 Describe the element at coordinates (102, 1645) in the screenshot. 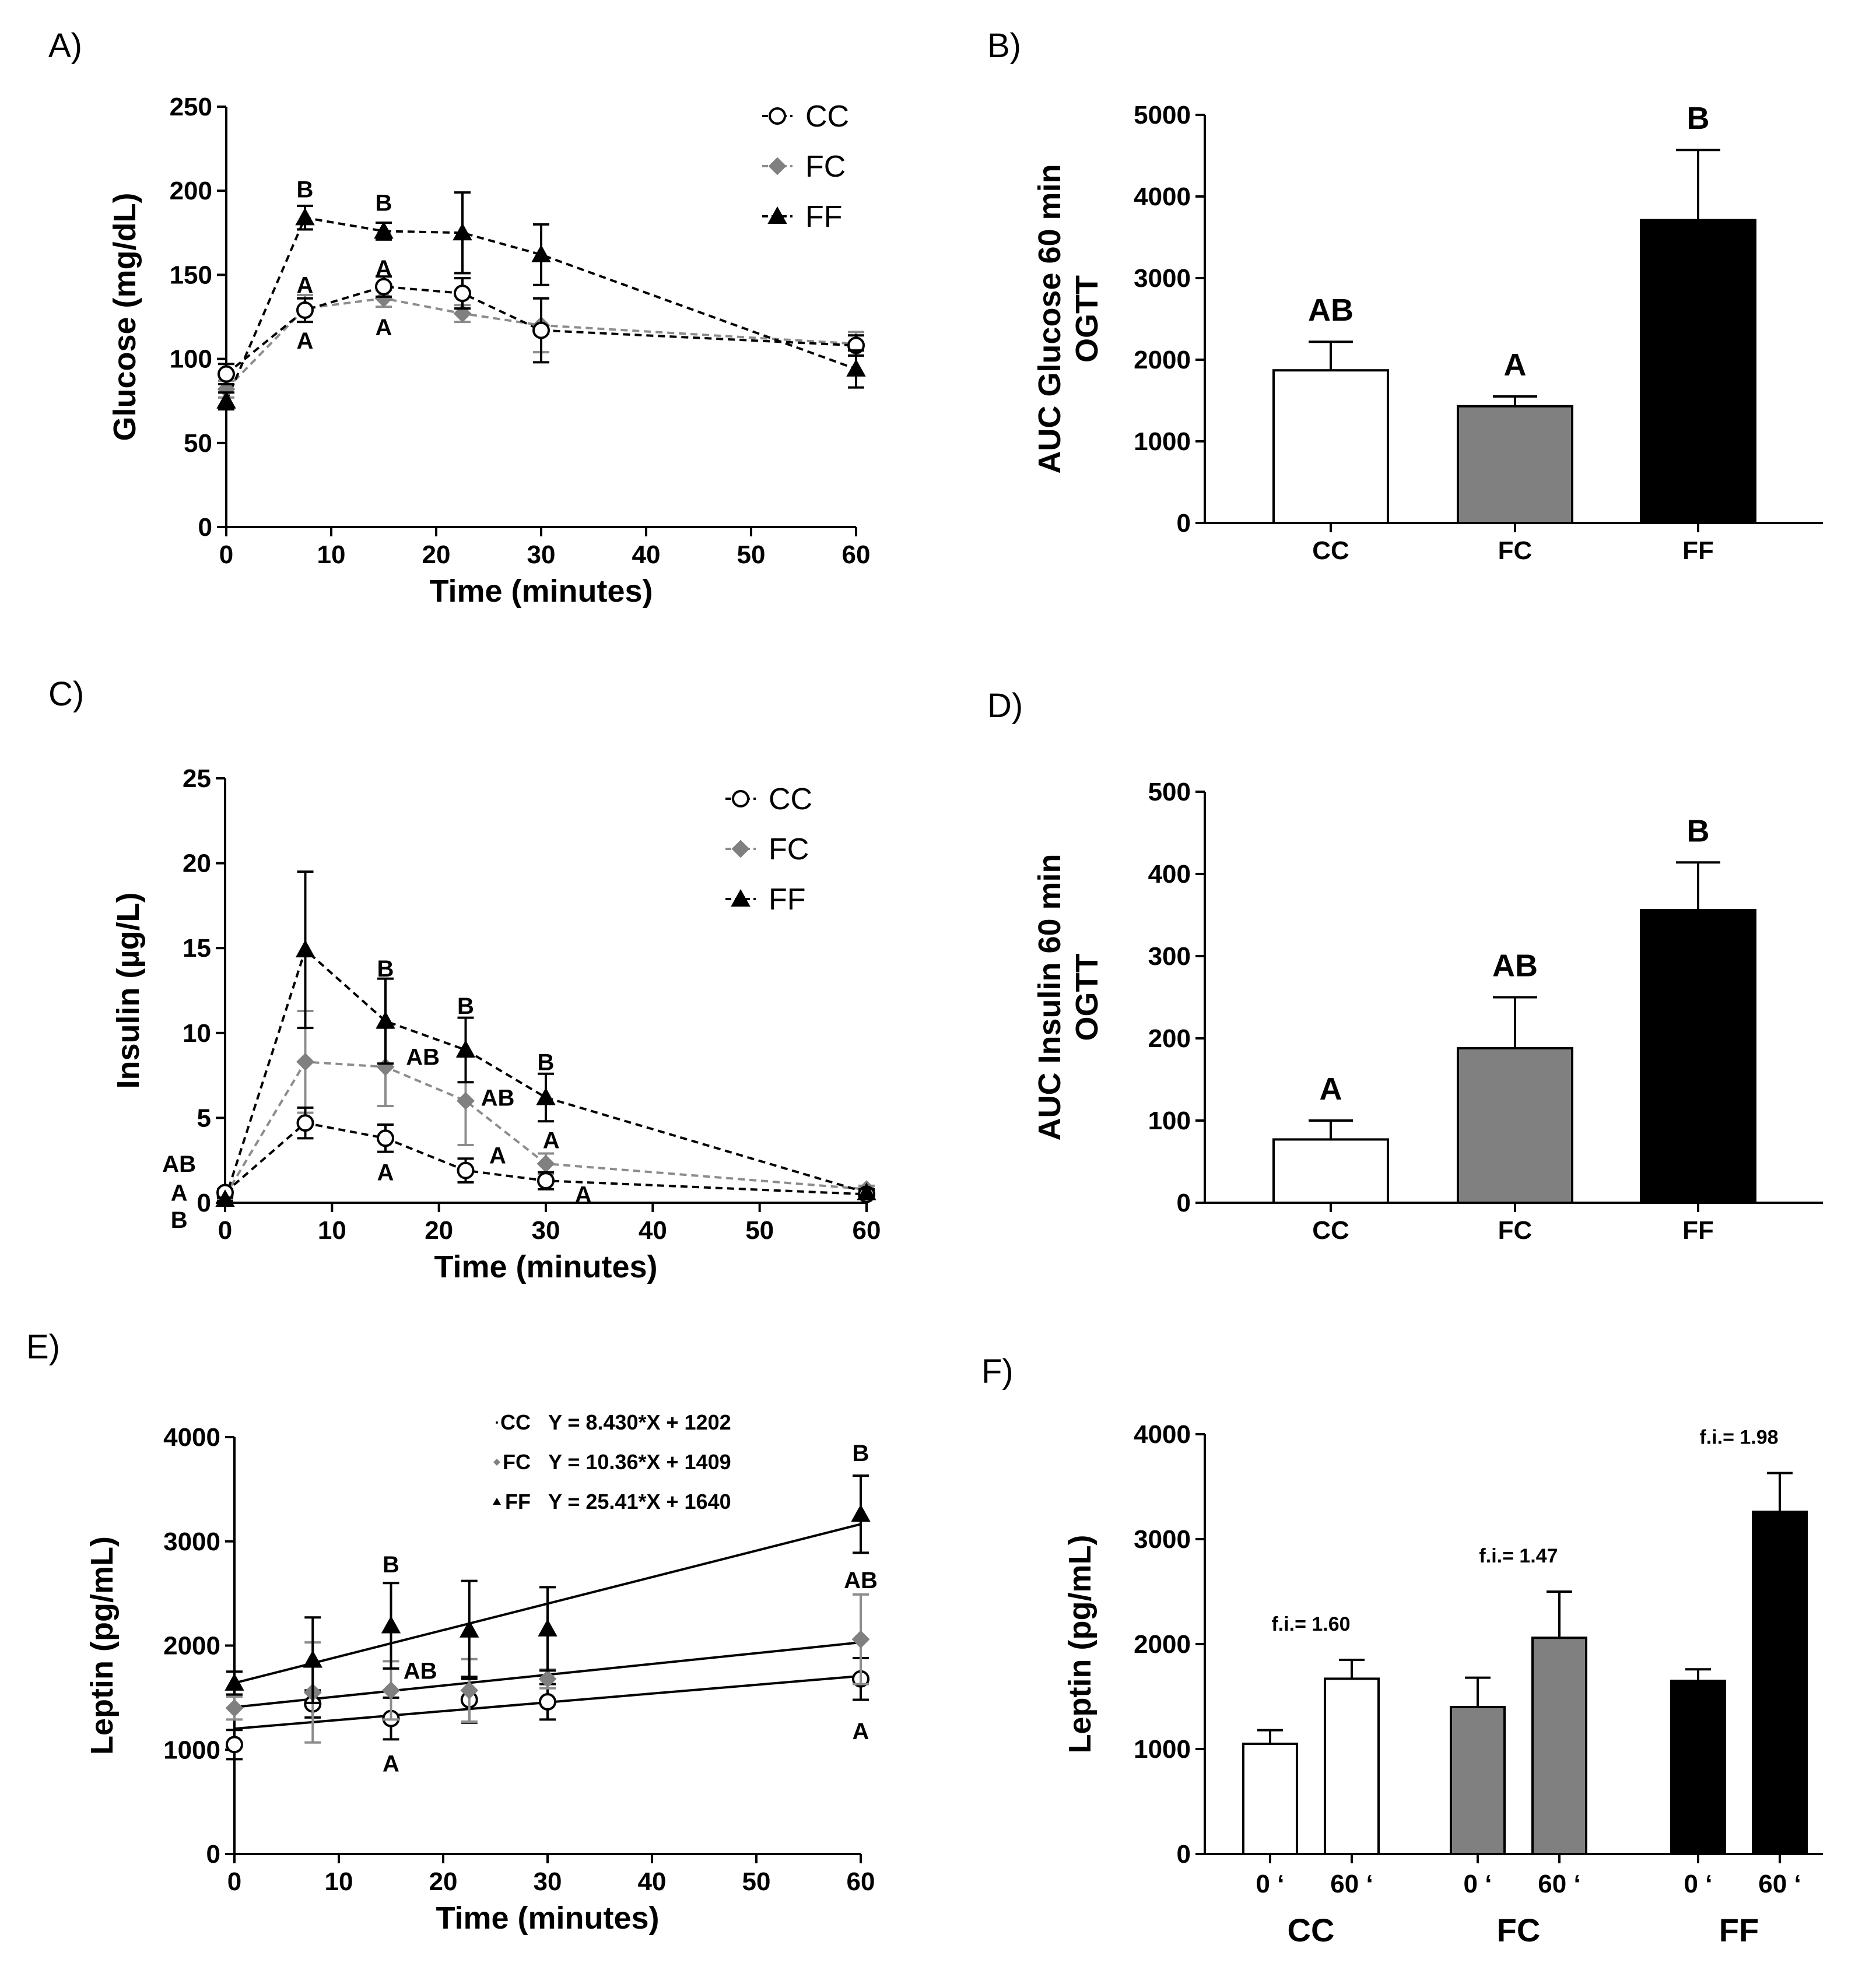

I see `y-axis-title: Leptin (pg/mL)` at that location.